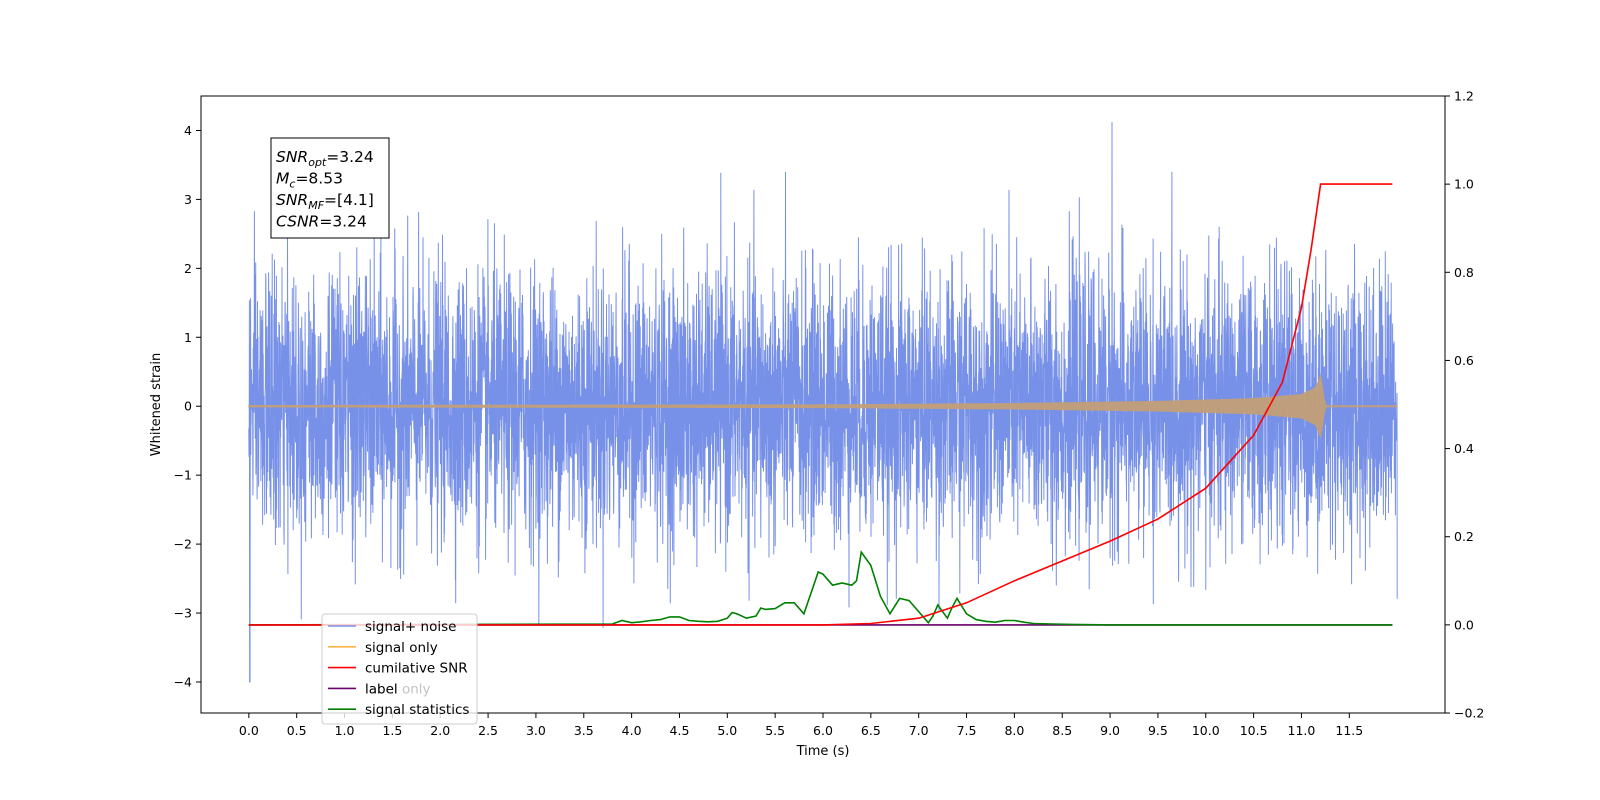 Image resolution: width=1600 pixels, height=800 pixels. What do you see at coordinates (188, 337) in the screenshot?
I see `y-tick-label: 1` at bounding box center [188, 337].